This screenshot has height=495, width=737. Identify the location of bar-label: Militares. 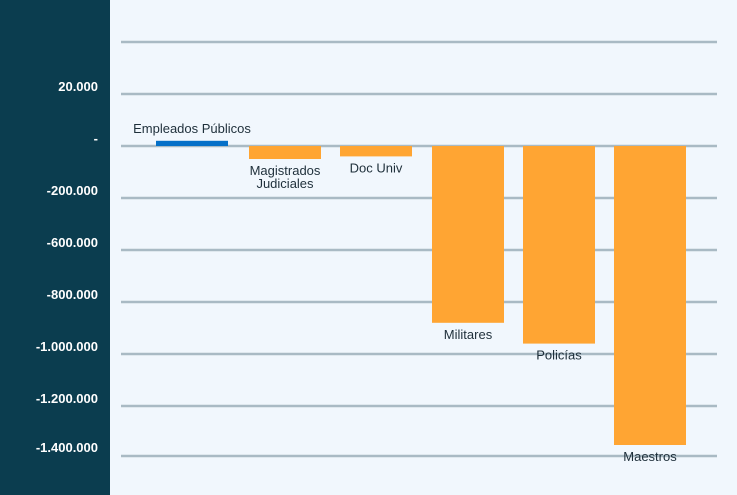
(468, 334).